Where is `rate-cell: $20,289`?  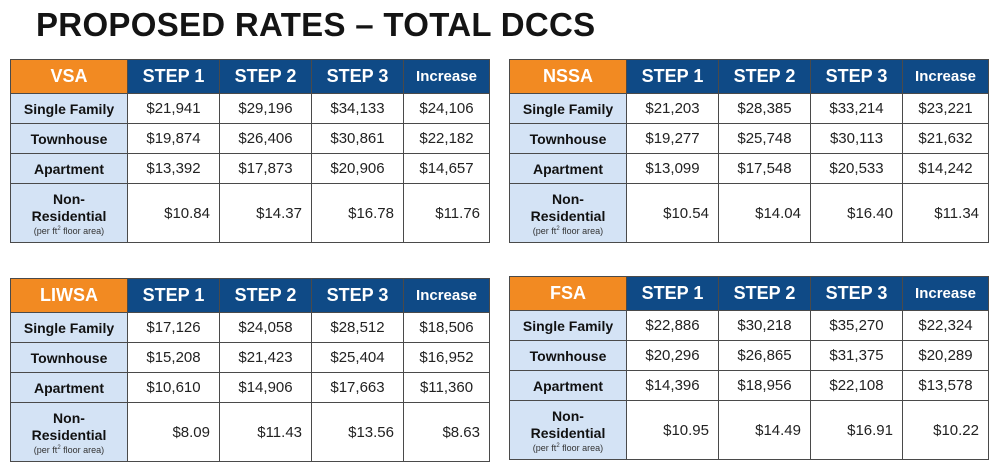 rate-cell: $20,289 is located at coordinates (945, 355).